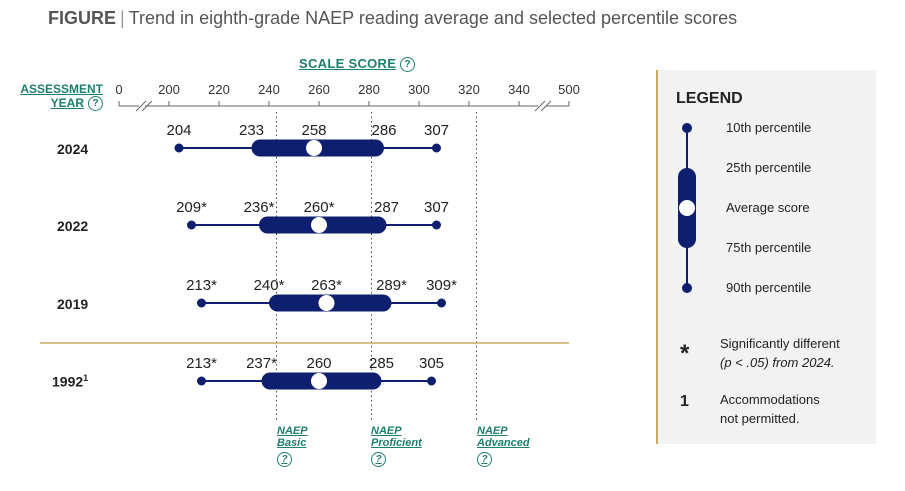 The height and width of the screenshot is (491, 905). Describe the element at coordinates (408, 65) in the screenshot. I see `scale-score-help-icon: ?` at that location.